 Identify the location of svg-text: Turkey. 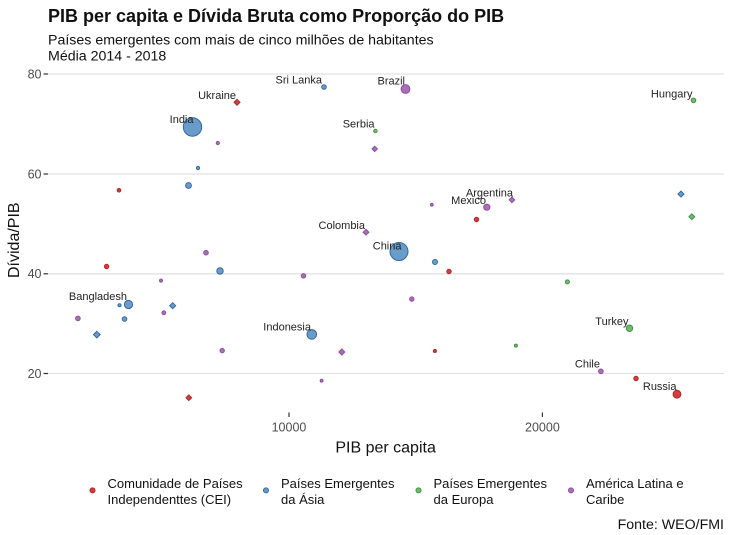
(612, 322).